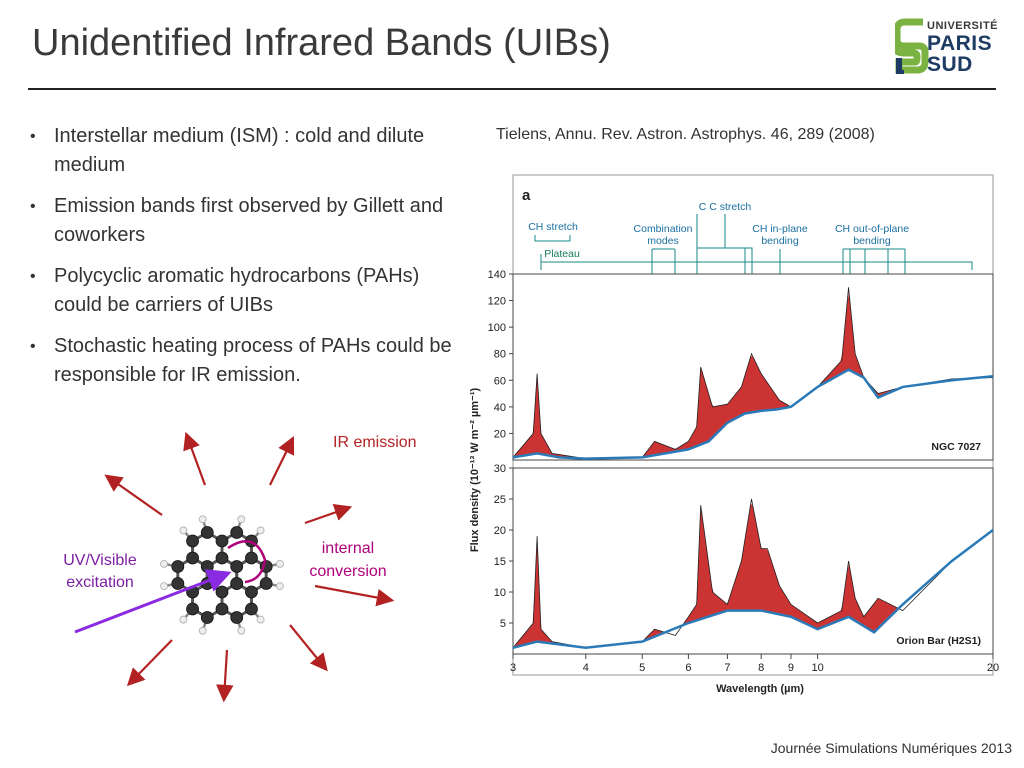  What do you see at coordinates (950, 64) in the screenshot?
I see `logo-line-sud: SUD` at bounding box center [950, 64].